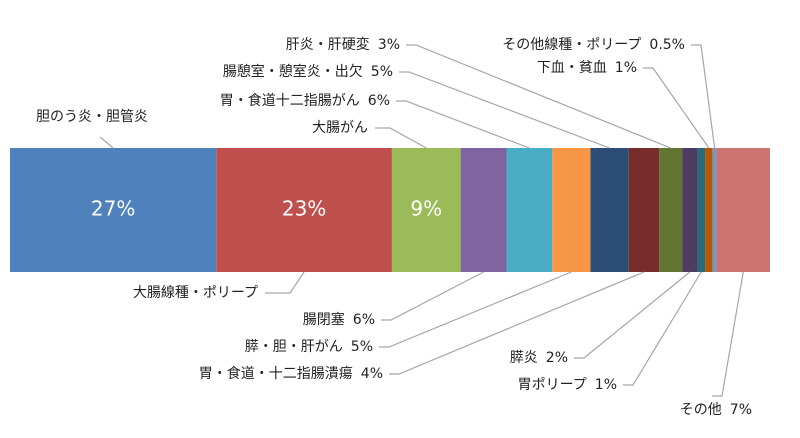 This screenshot has height=438, width=800. What do you see at coordinates (372, 374) in the screenshot?
I see `value-label: 4%` at bounding box center [372, 374].